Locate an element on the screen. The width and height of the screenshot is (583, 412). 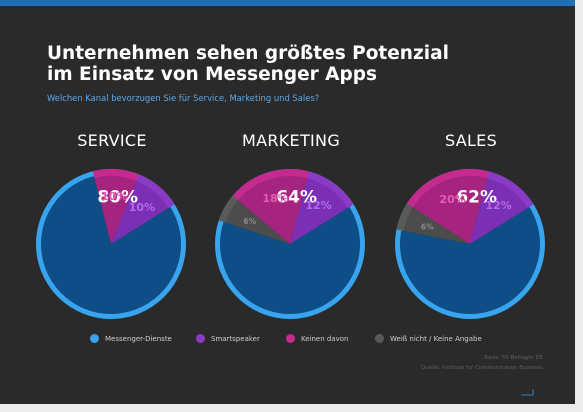
pie-label-sales-weiss-nicht: 6% is located at coordinates (427, 226).